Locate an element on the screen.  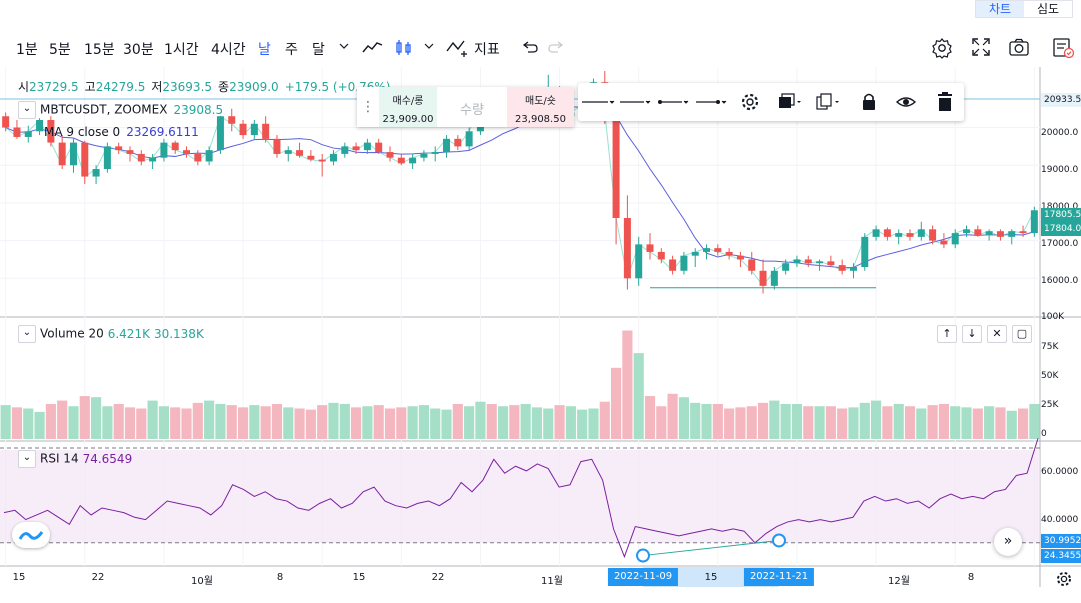
camera-icon is located at coordinates (1019, 48).